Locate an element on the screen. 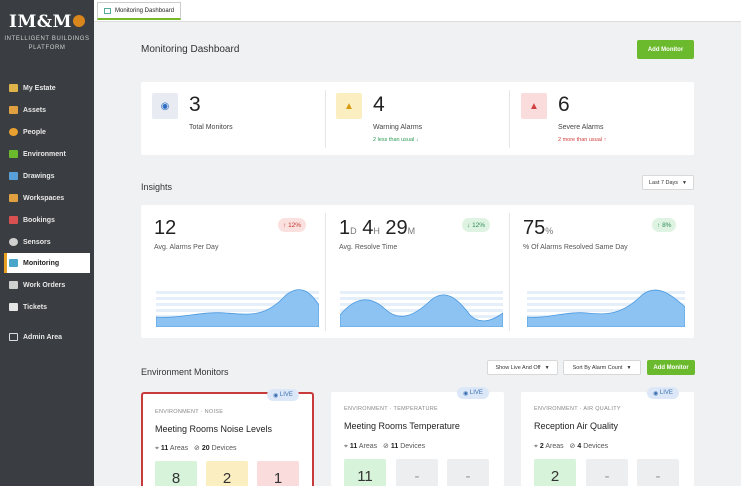 This screenshot has width=741, height=486. sidebar-item-my-estate: My Estate is located at coordinates (47, 88).